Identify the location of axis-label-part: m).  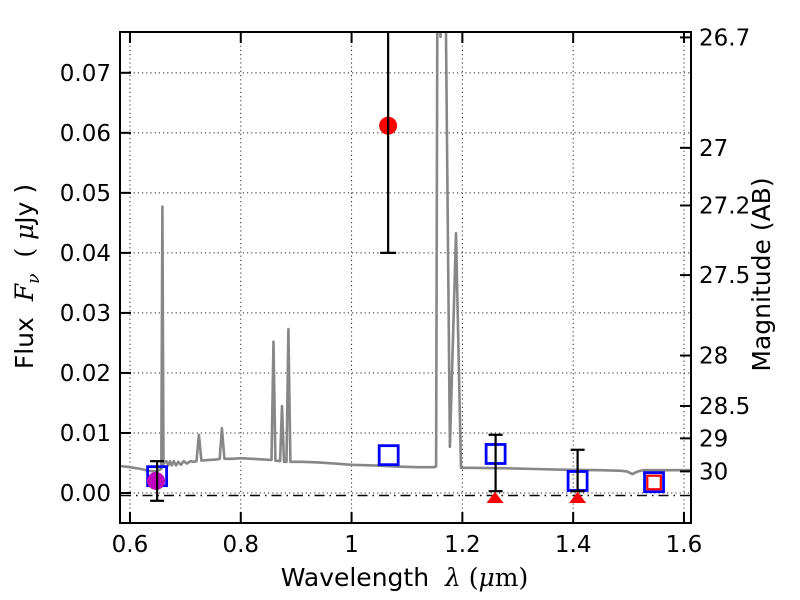
(511, 577).